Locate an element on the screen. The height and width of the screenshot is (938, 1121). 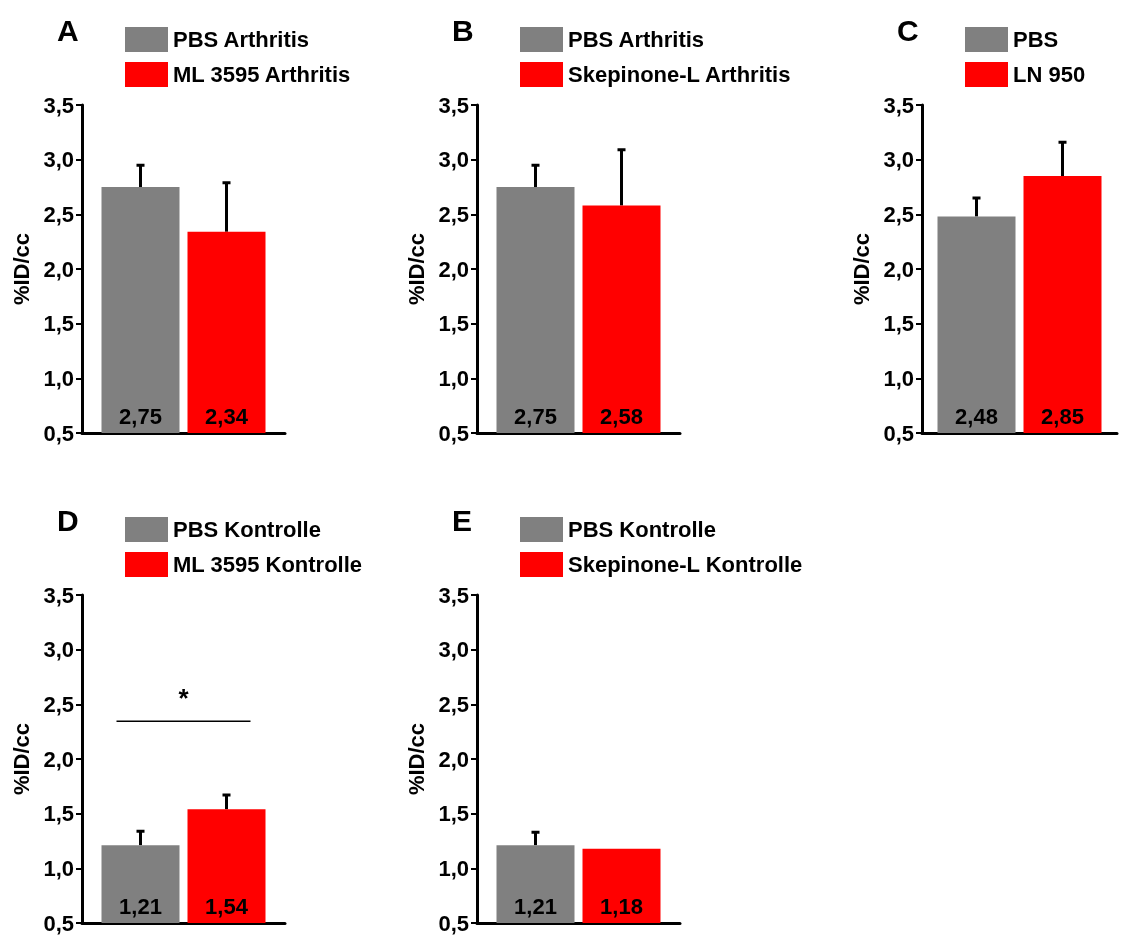
data-label: 1,18 is located at coordinates (621, 906).